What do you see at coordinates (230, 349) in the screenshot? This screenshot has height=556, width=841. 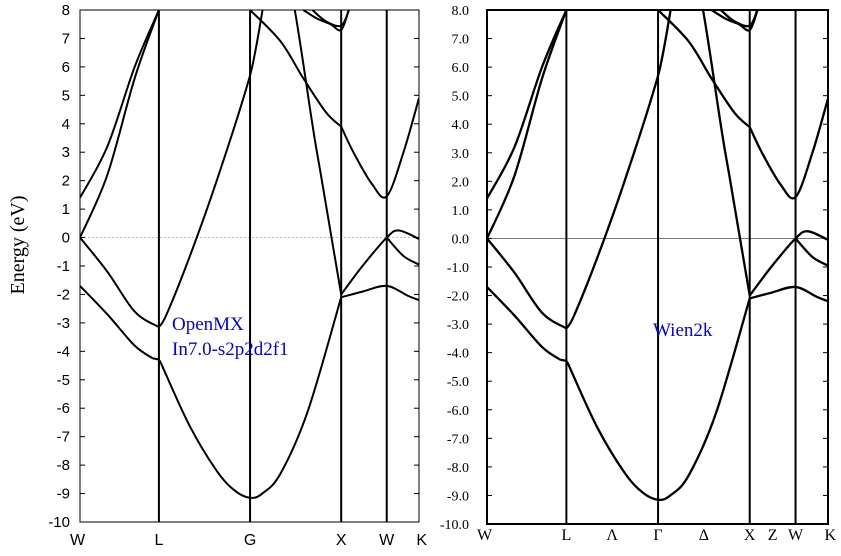 I see `panel-annotation: In7.0-s2p2d2f1` at bounding box center [230, 349].